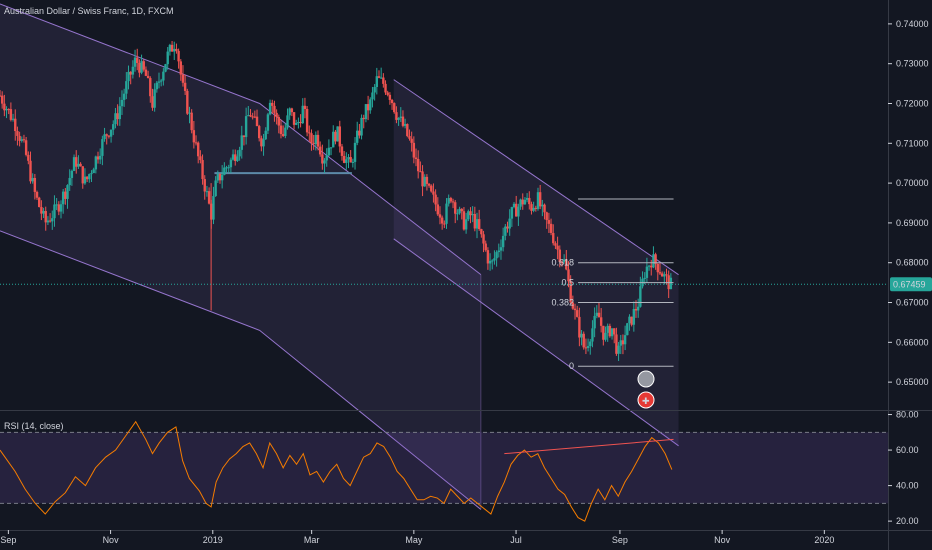  What do you see at coordinates (646, 389) in the screenshot?
I see `alert-icons: ✚` at bounding box center [646, 389].